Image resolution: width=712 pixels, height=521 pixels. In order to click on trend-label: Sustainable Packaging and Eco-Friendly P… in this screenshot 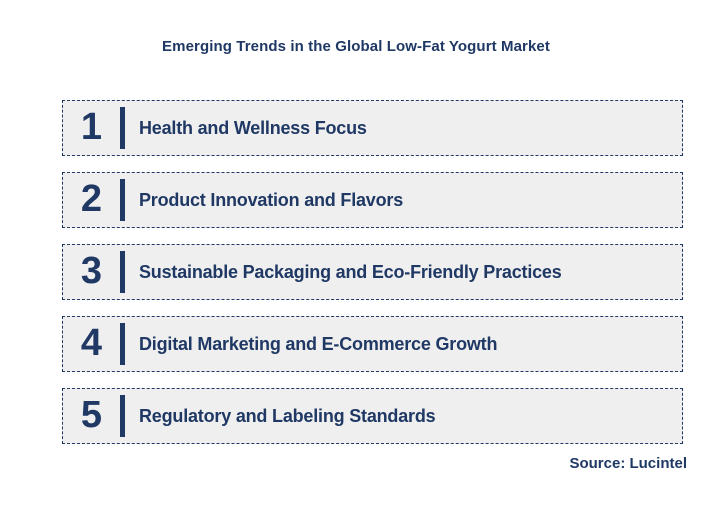, I will do `click(350, 271)`.